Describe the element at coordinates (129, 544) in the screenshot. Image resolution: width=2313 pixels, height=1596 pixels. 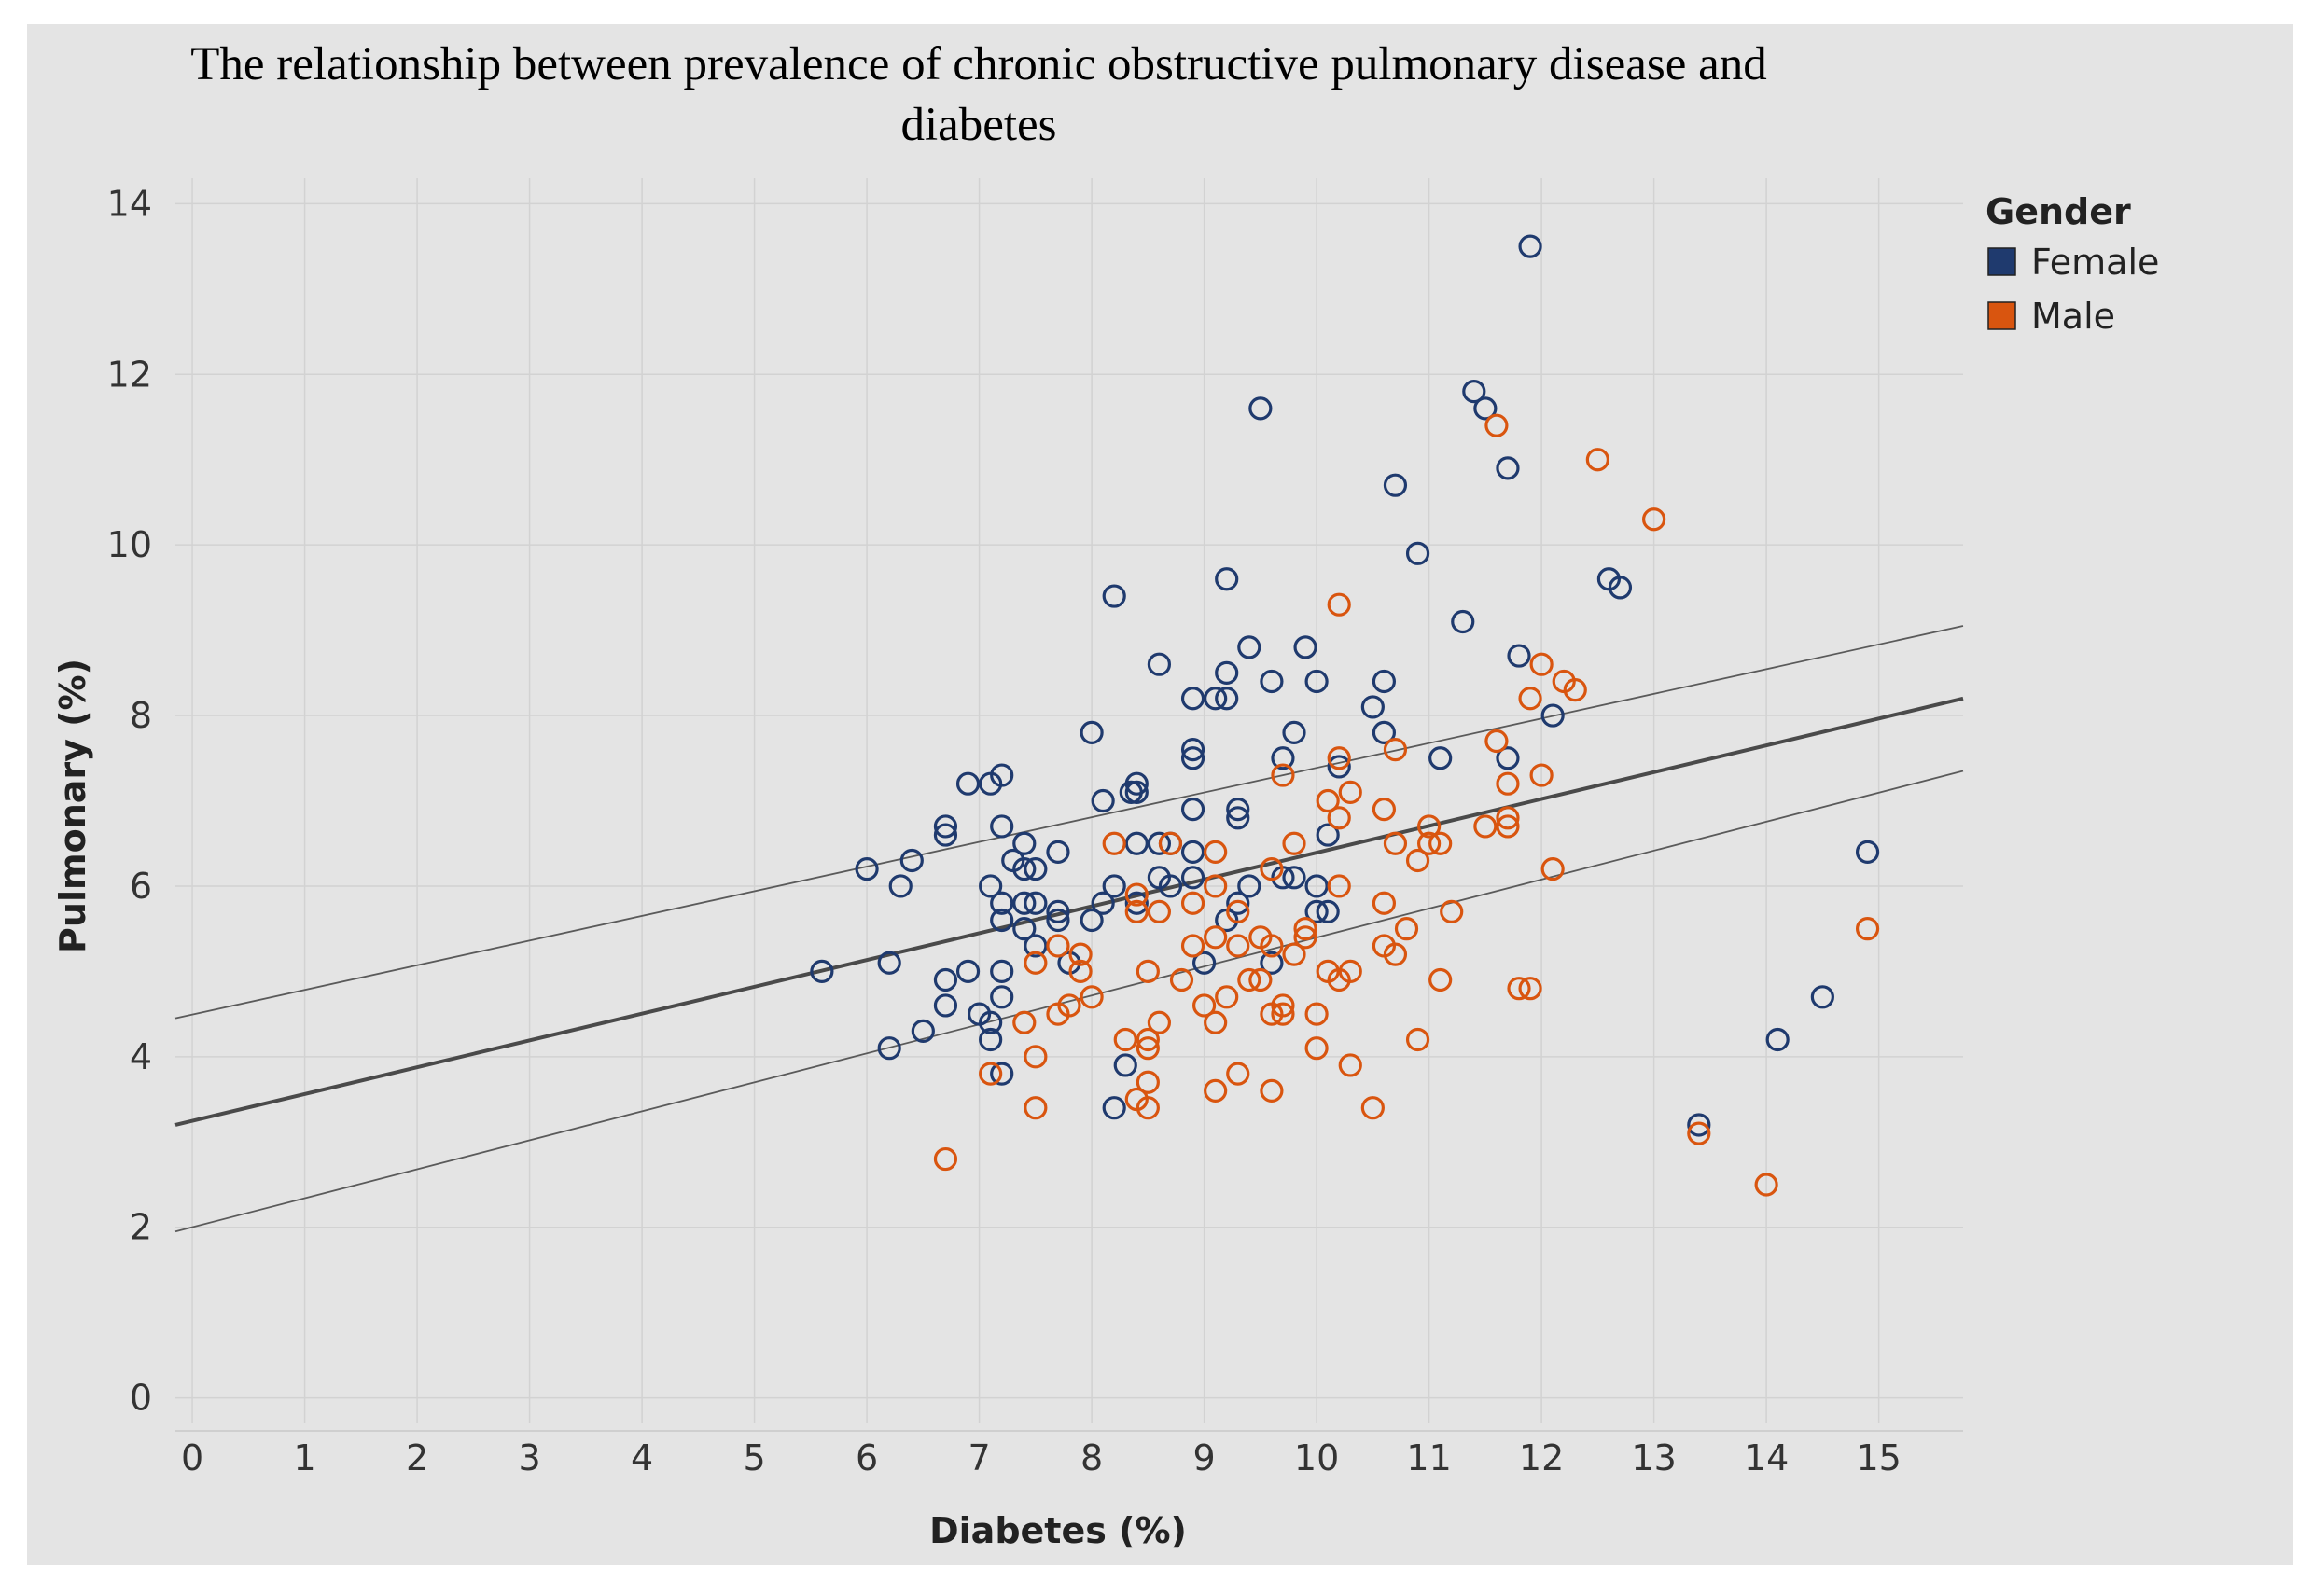
I see `y-tick-label: 10` at that location.